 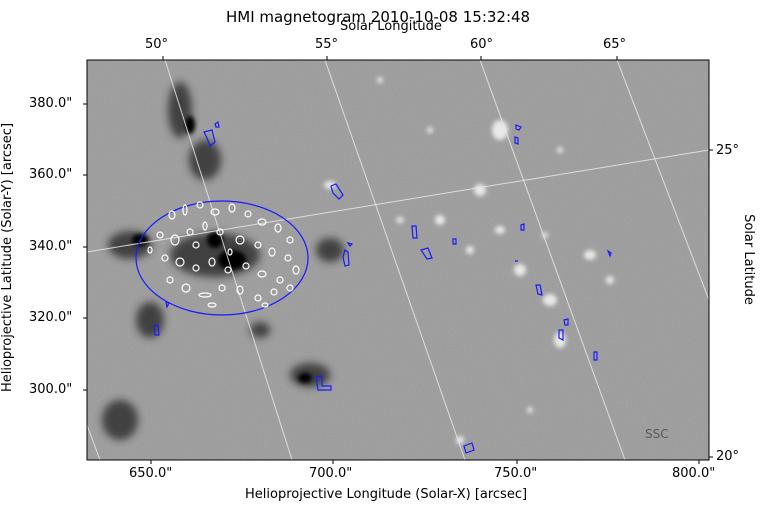 What do you see at coordinates (51, 317) in the screenshot?
I see `y-tick-label: 320.0"` at bounding box center [51, 317].